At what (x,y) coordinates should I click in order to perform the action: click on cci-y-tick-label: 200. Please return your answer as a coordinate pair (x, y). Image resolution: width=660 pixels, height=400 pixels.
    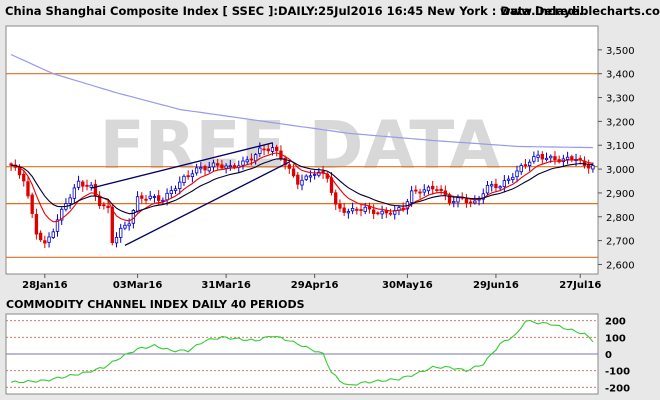
    Looking at the image, I should click on (615, 322).